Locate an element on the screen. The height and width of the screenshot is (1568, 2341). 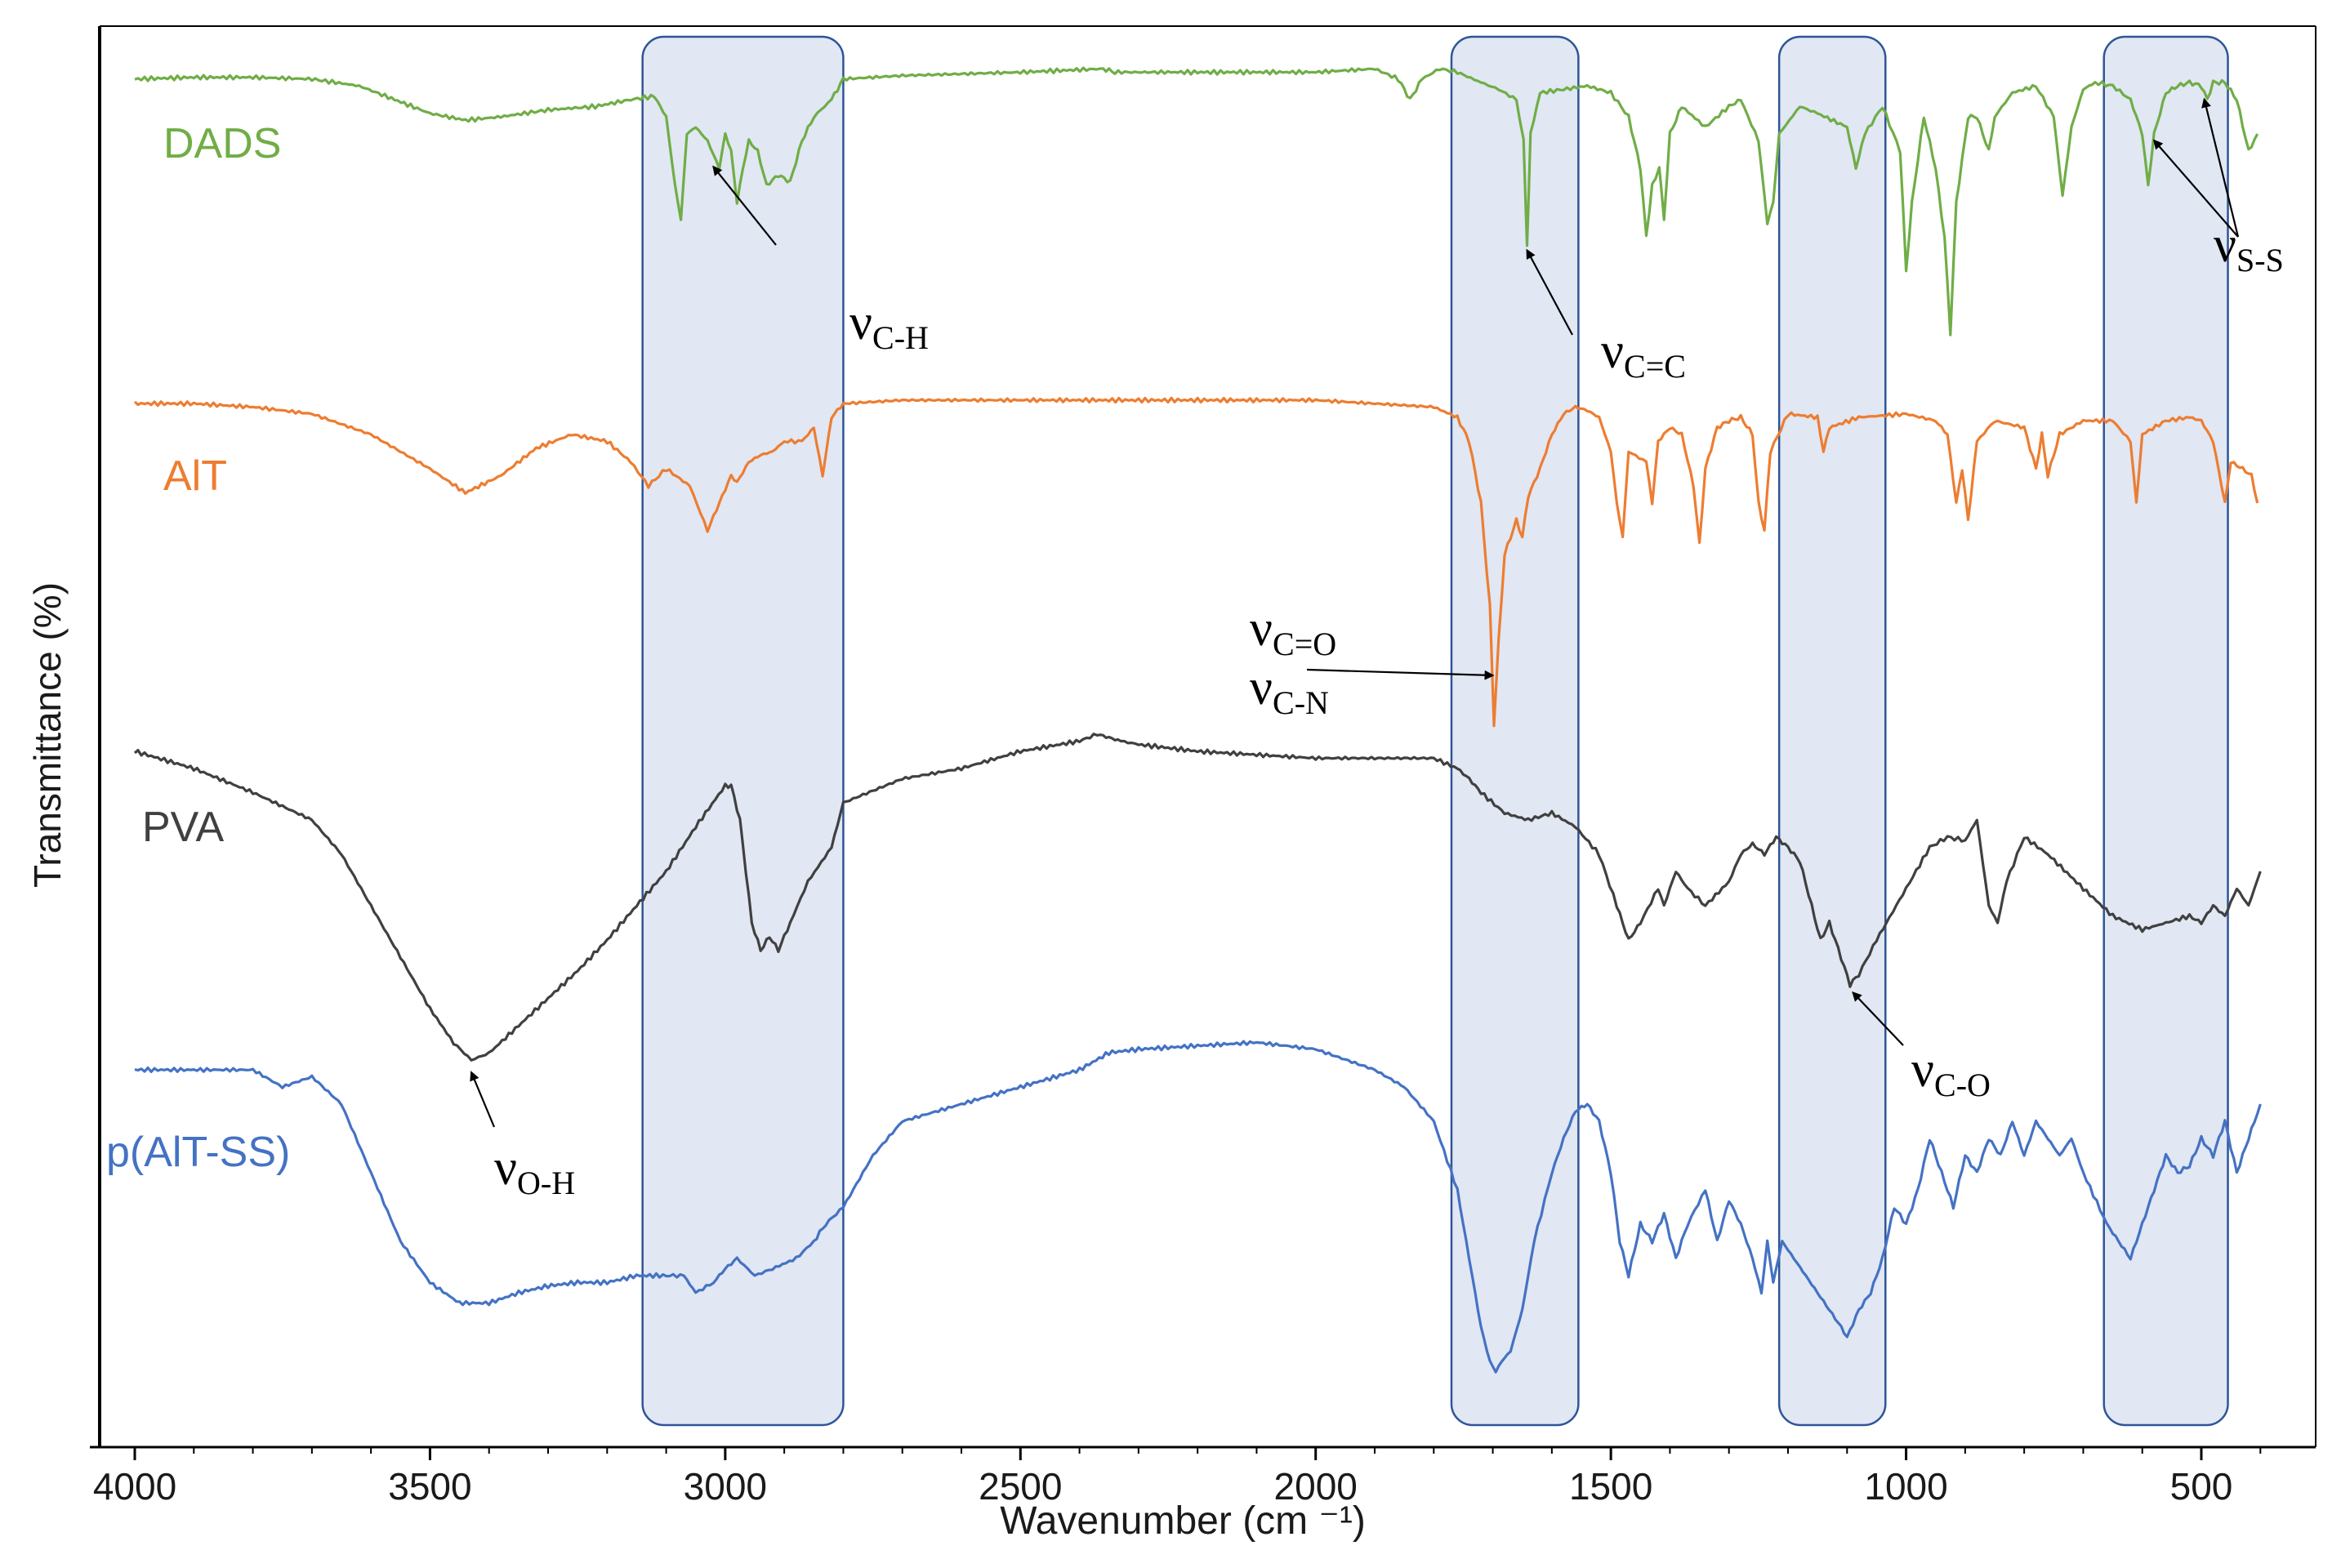
series-label-pva: PVA is located at coordinates (184, 827).